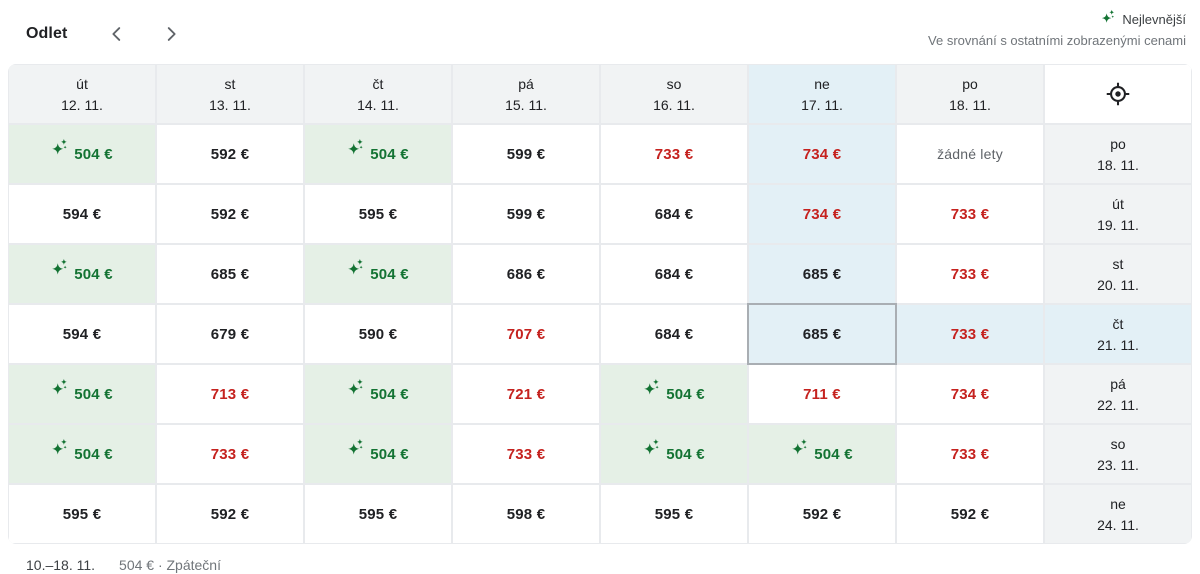  I want to click on column-header-po: po 18. 11., so click(970, 94).